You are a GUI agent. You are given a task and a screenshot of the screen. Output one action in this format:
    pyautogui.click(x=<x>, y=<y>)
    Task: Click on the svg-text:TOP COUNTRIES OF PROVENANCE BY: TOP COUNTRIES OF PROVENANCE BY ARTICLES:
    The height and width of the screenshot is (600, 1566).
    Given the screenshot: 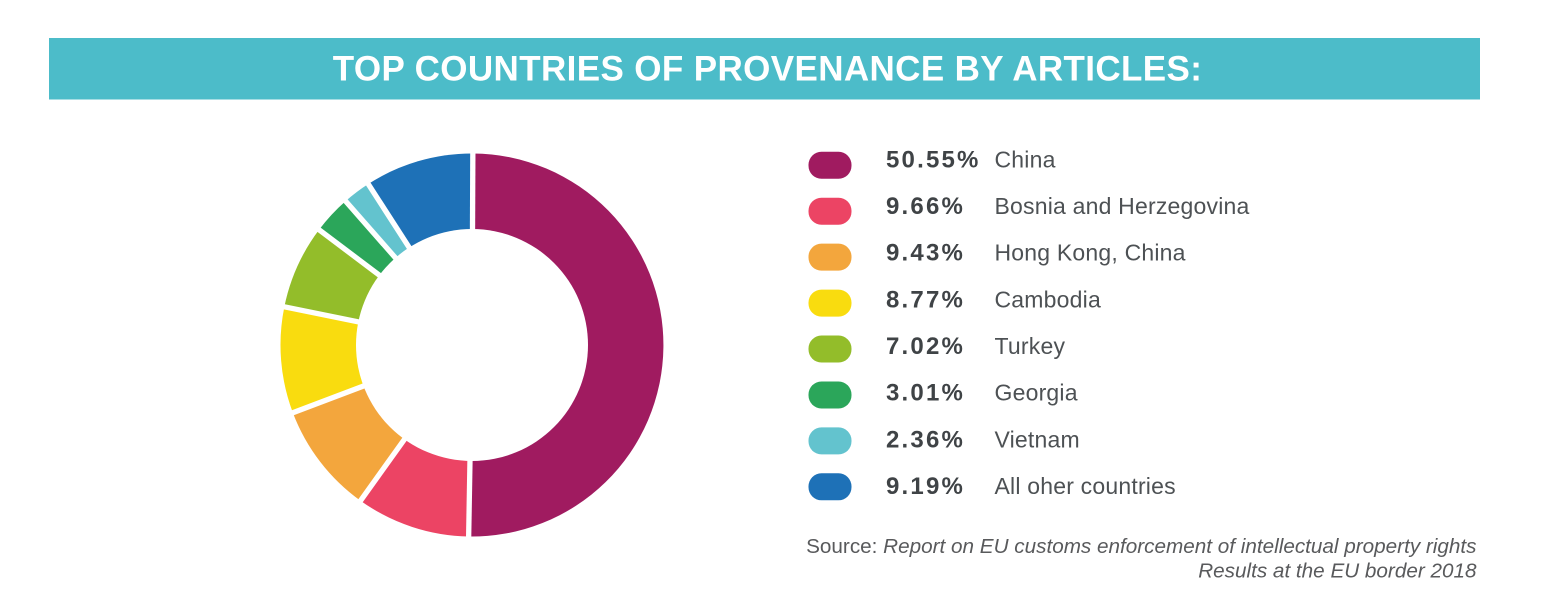 What is the action you would take?
    pyautogui.click(x=768, y=69)
    